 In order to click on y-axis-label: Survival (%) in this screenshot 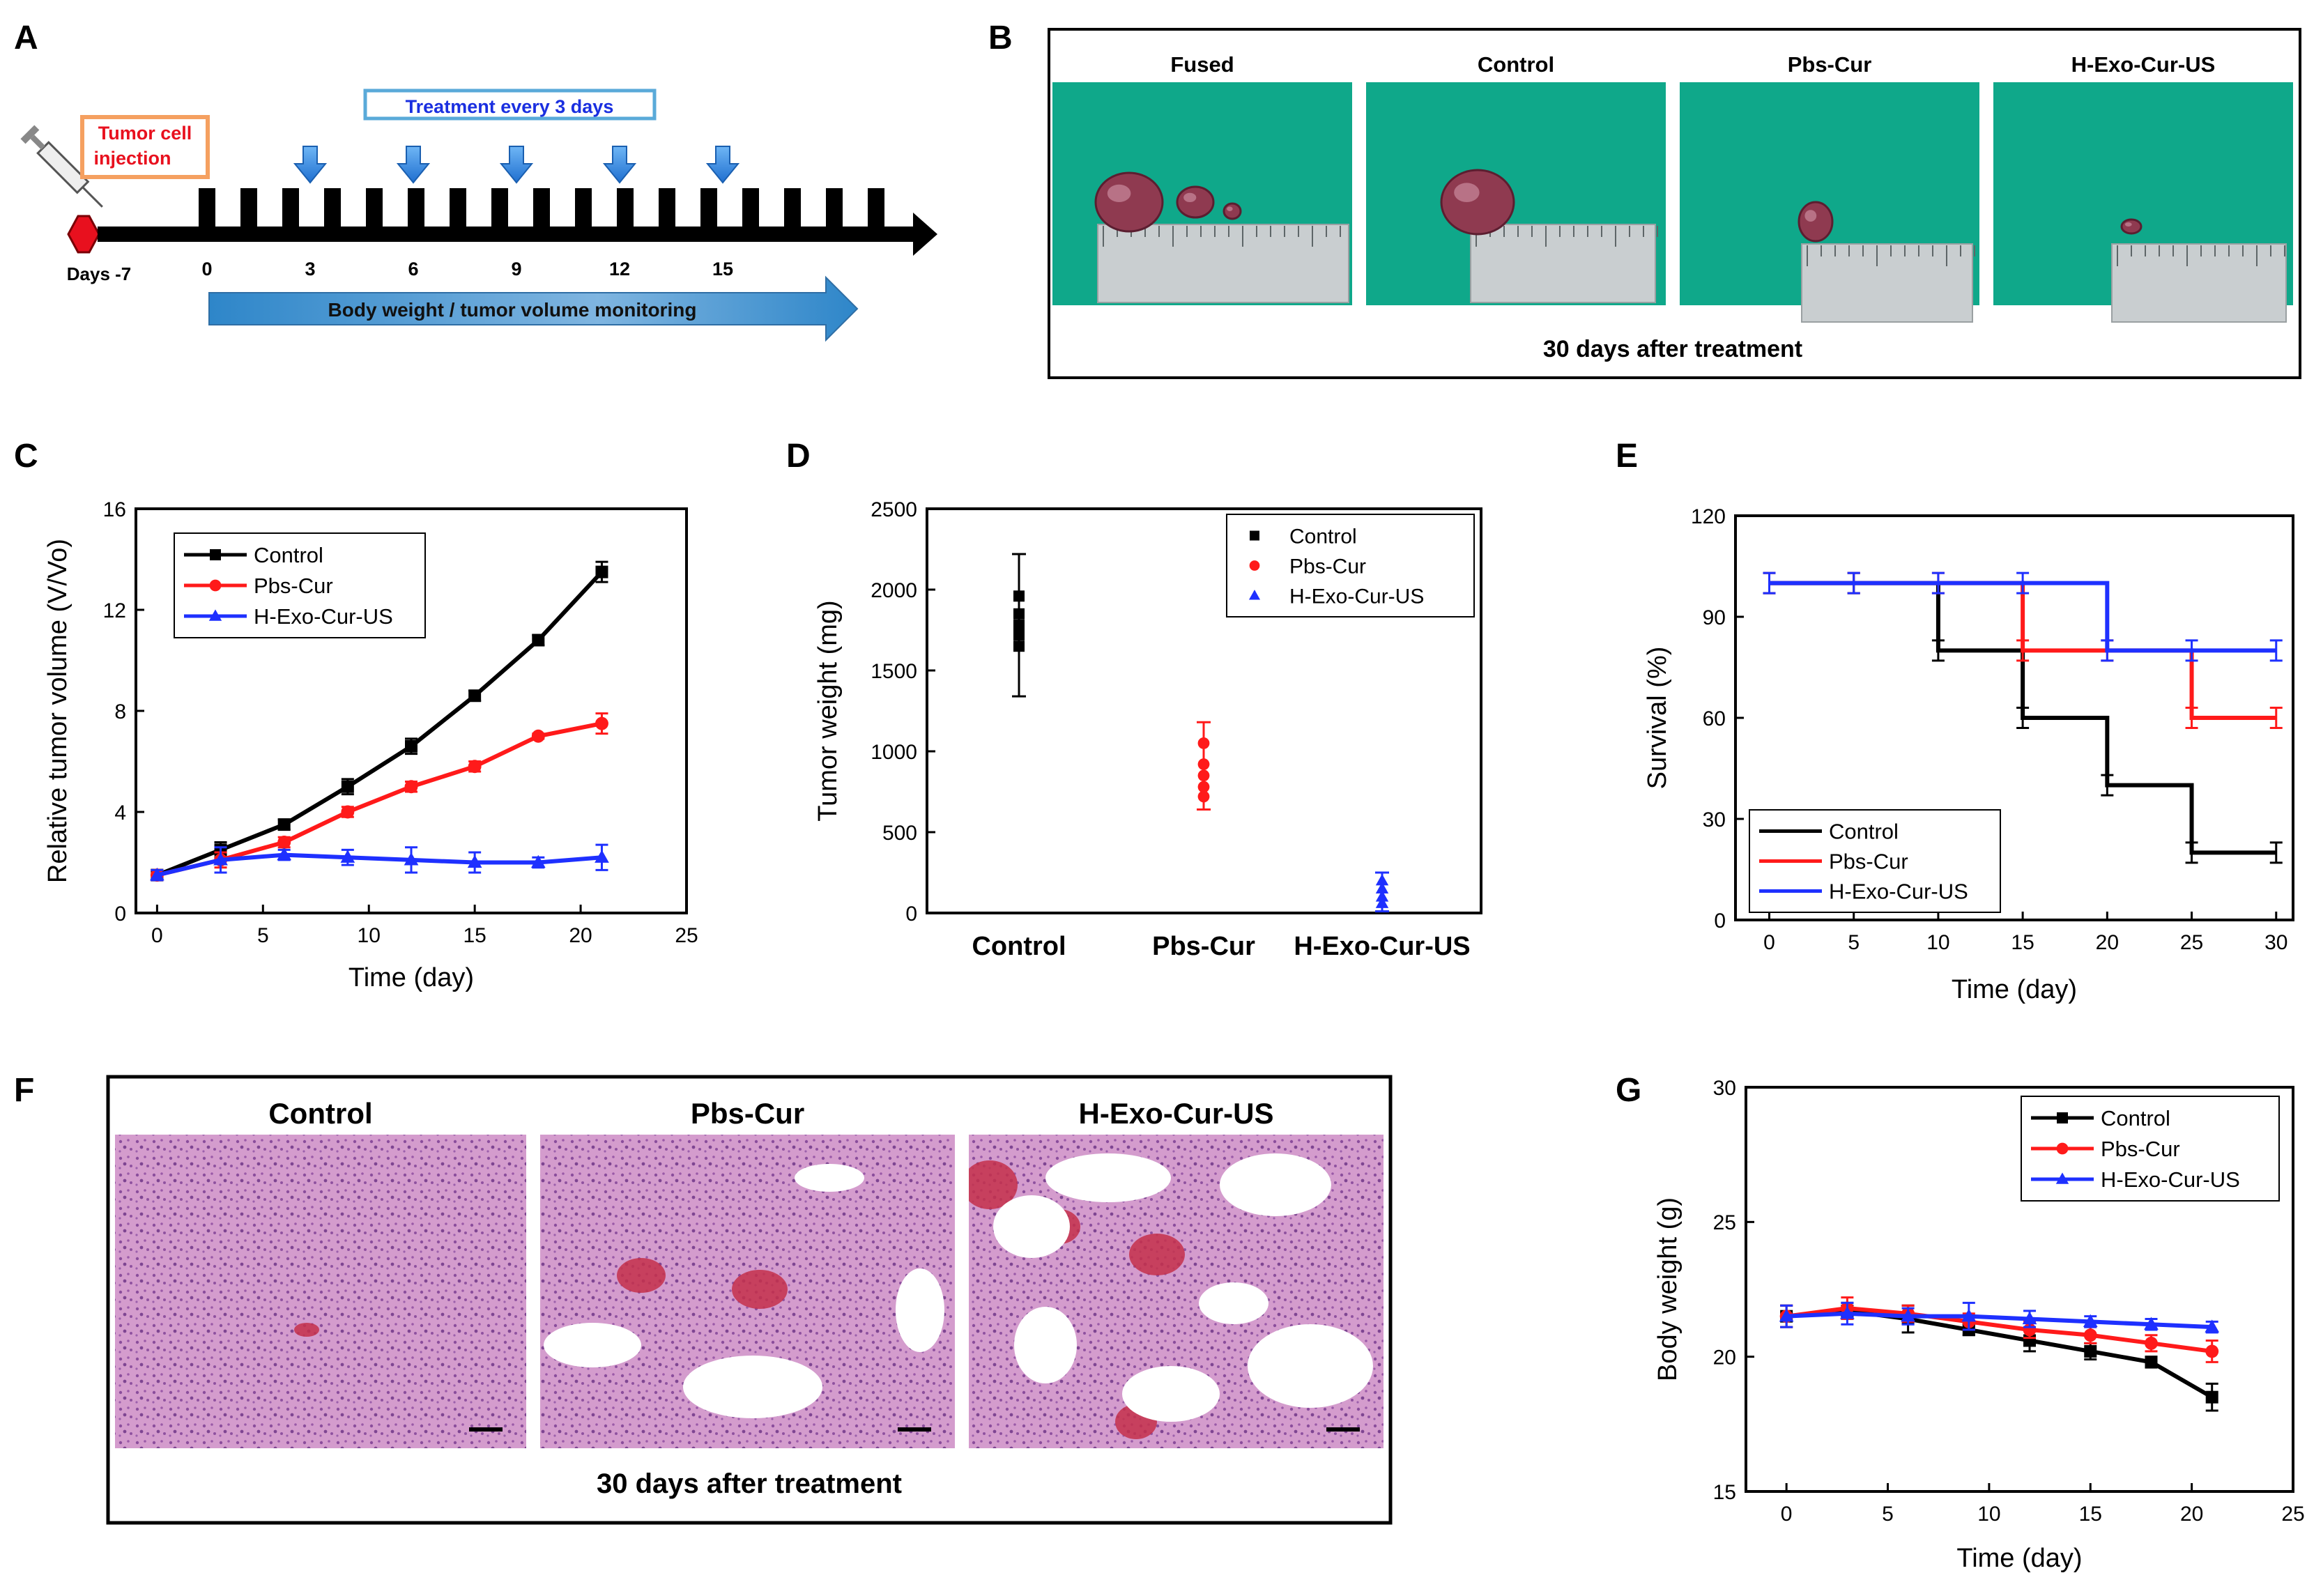, I will do `click(1657, 718)`.